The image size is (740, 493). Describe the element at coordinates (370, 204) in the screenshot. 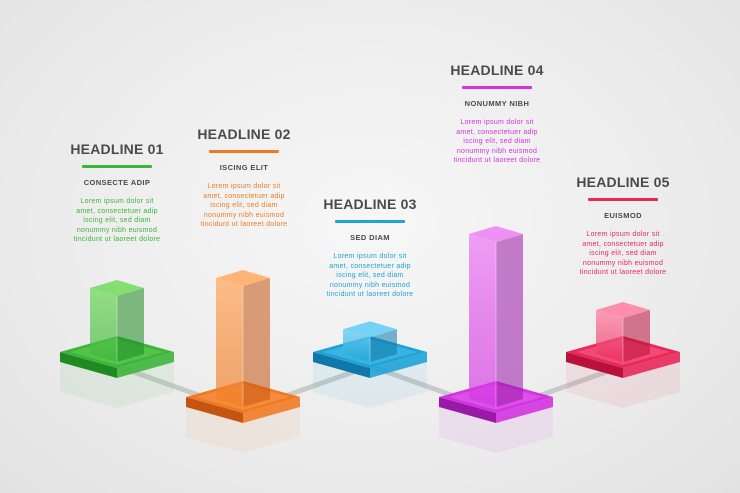

I see `headline-03: HEADLINE 03` at that location.